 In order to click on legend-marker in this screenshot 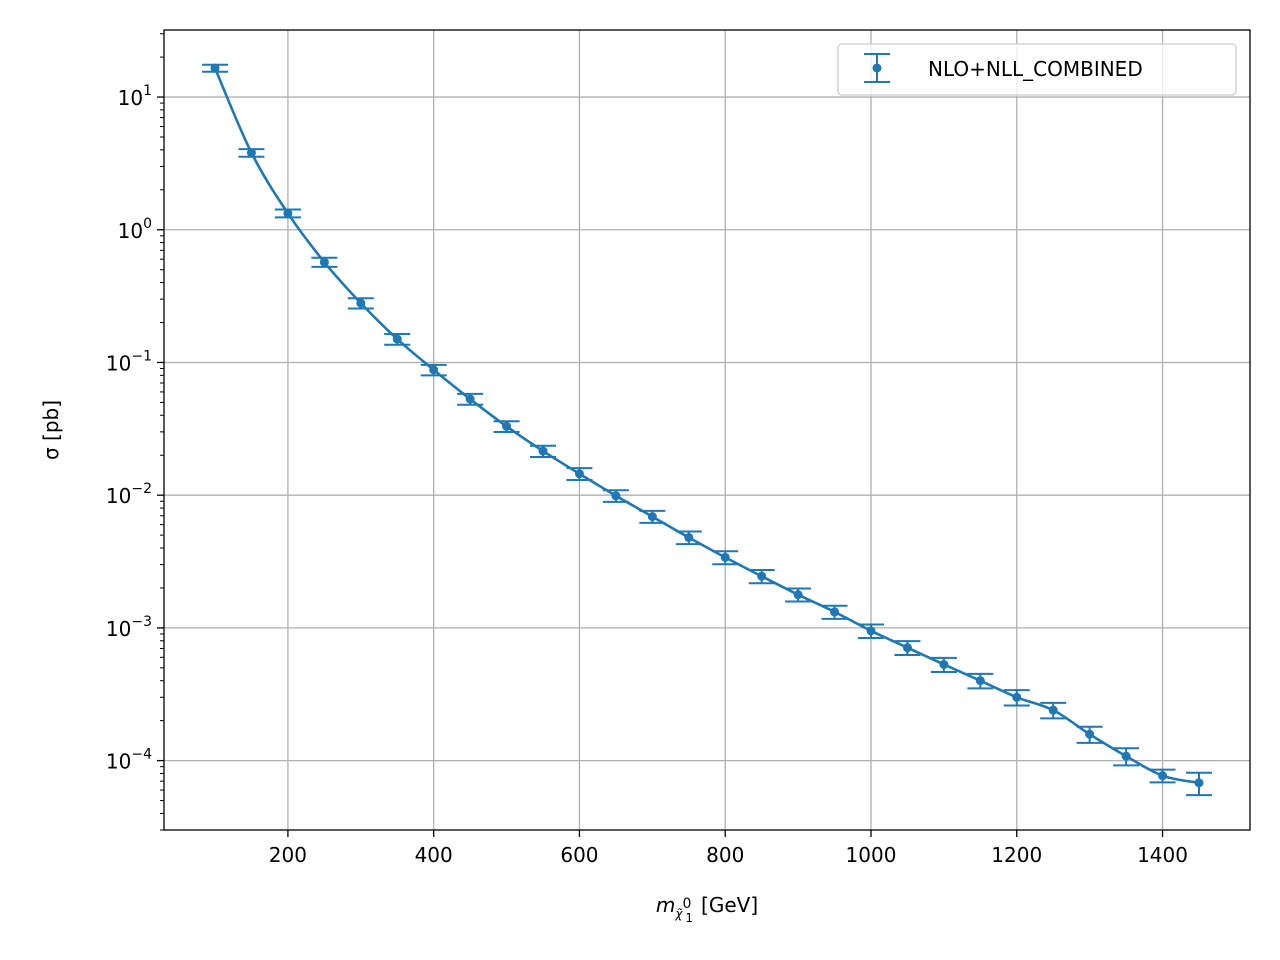, I will do `click(877, 68)`.